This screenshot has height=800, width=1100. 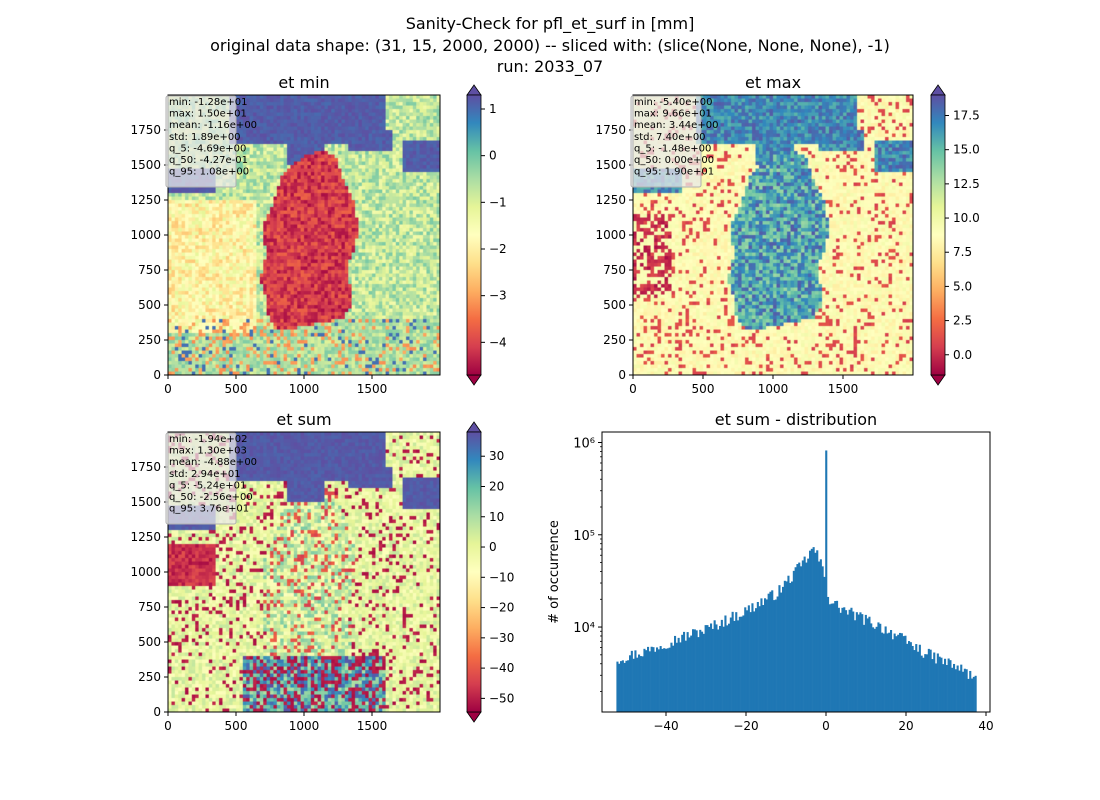 What do you see at coordinates (501, 668) in the screenshot?
I see `colorbar-tick-label: −40` at bounding box center [501, 668].